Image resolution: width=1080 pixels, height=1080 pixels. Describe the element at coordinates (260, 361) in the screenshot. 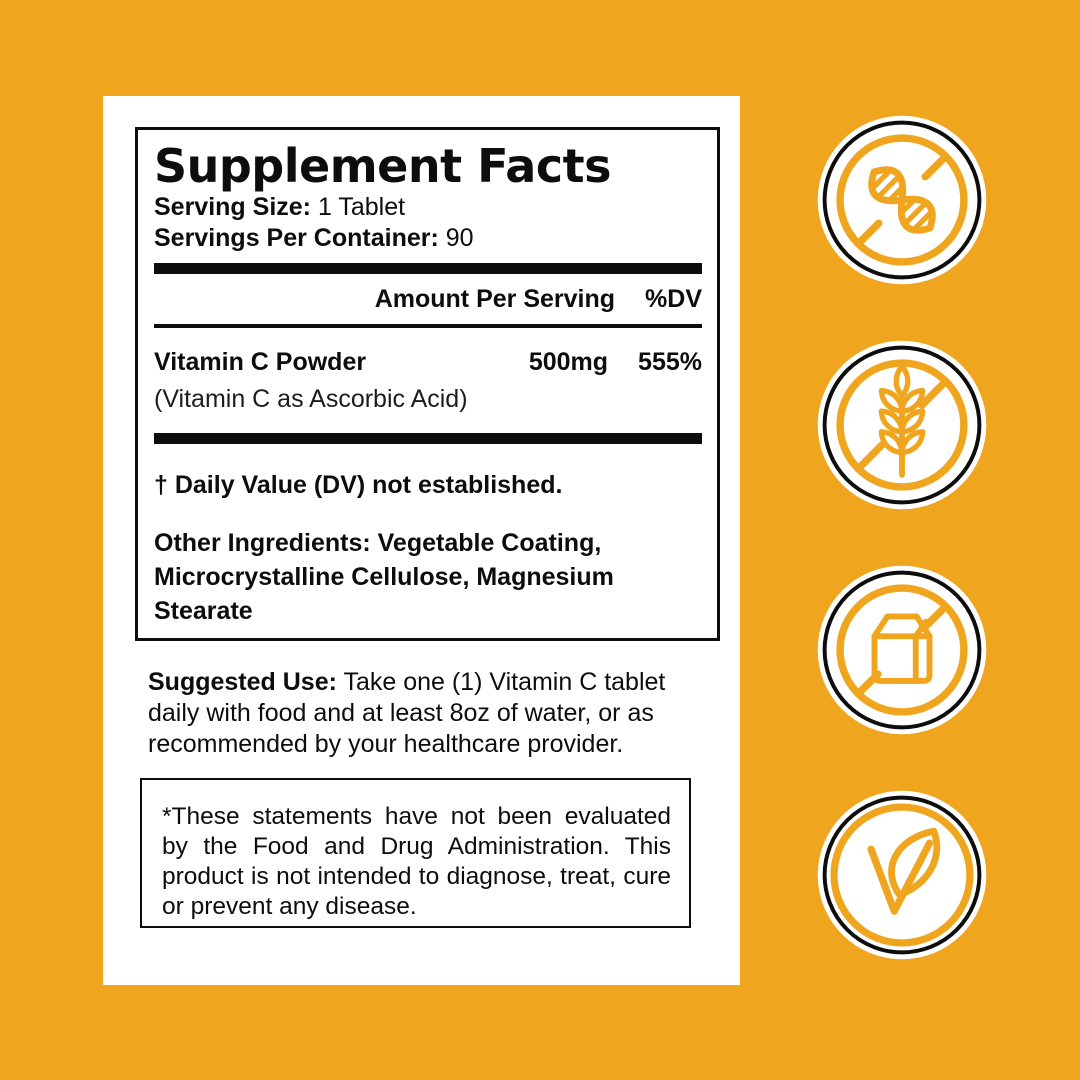

I see `nutrient-name: Vitamin C Powder` at that location.